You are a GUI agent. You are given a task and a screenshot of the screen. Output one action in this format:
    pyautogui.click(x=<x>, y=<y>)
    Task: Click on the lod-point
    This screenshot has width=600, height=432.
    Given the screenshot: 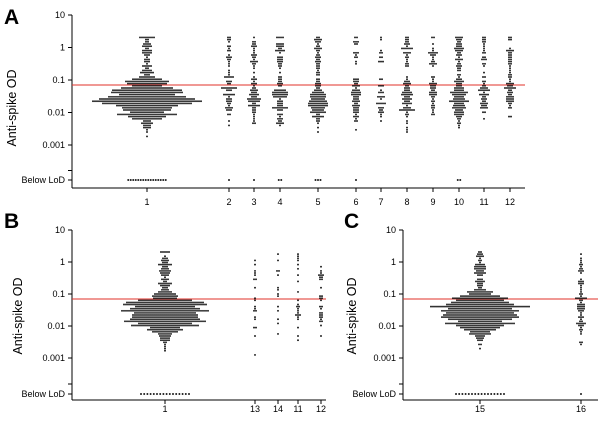 What is the action you would take?
    pyautogui.click(x=147, y=394)
    